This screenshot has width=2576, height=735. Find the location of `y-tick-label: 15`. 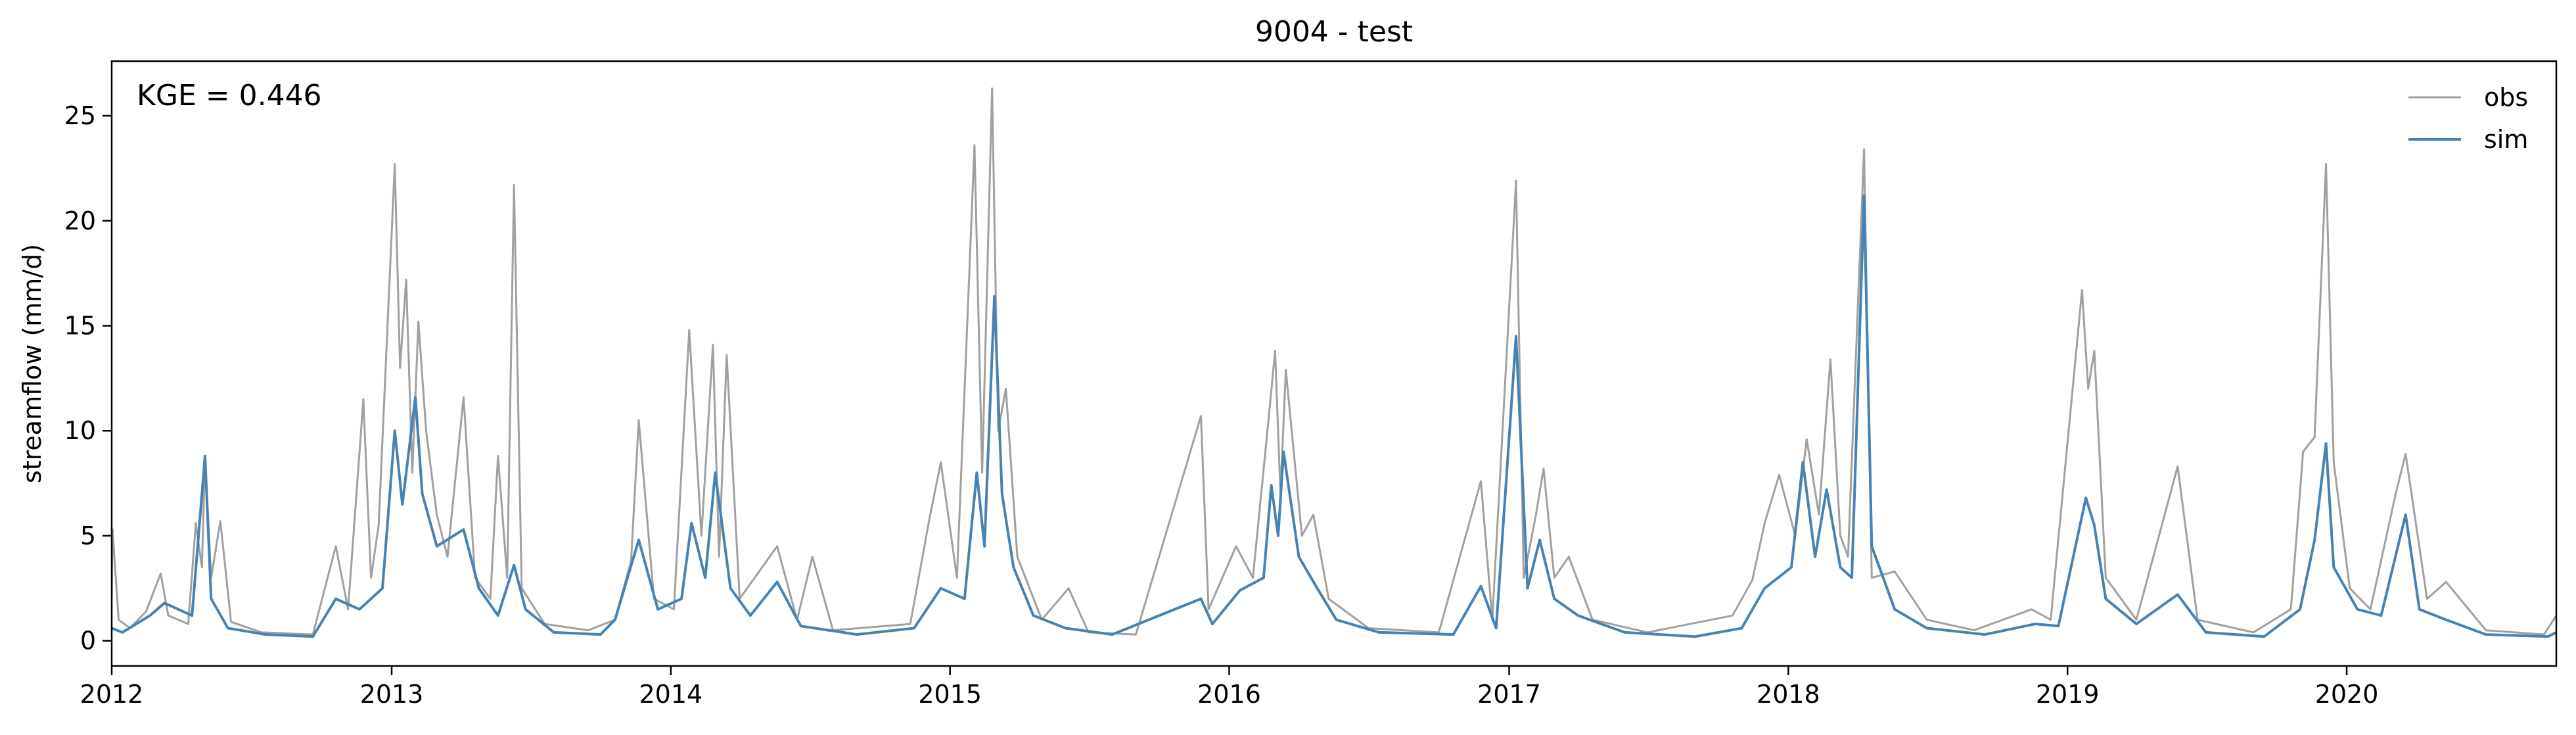

y-tick-label: 15 is located at coordinates (80, 326).